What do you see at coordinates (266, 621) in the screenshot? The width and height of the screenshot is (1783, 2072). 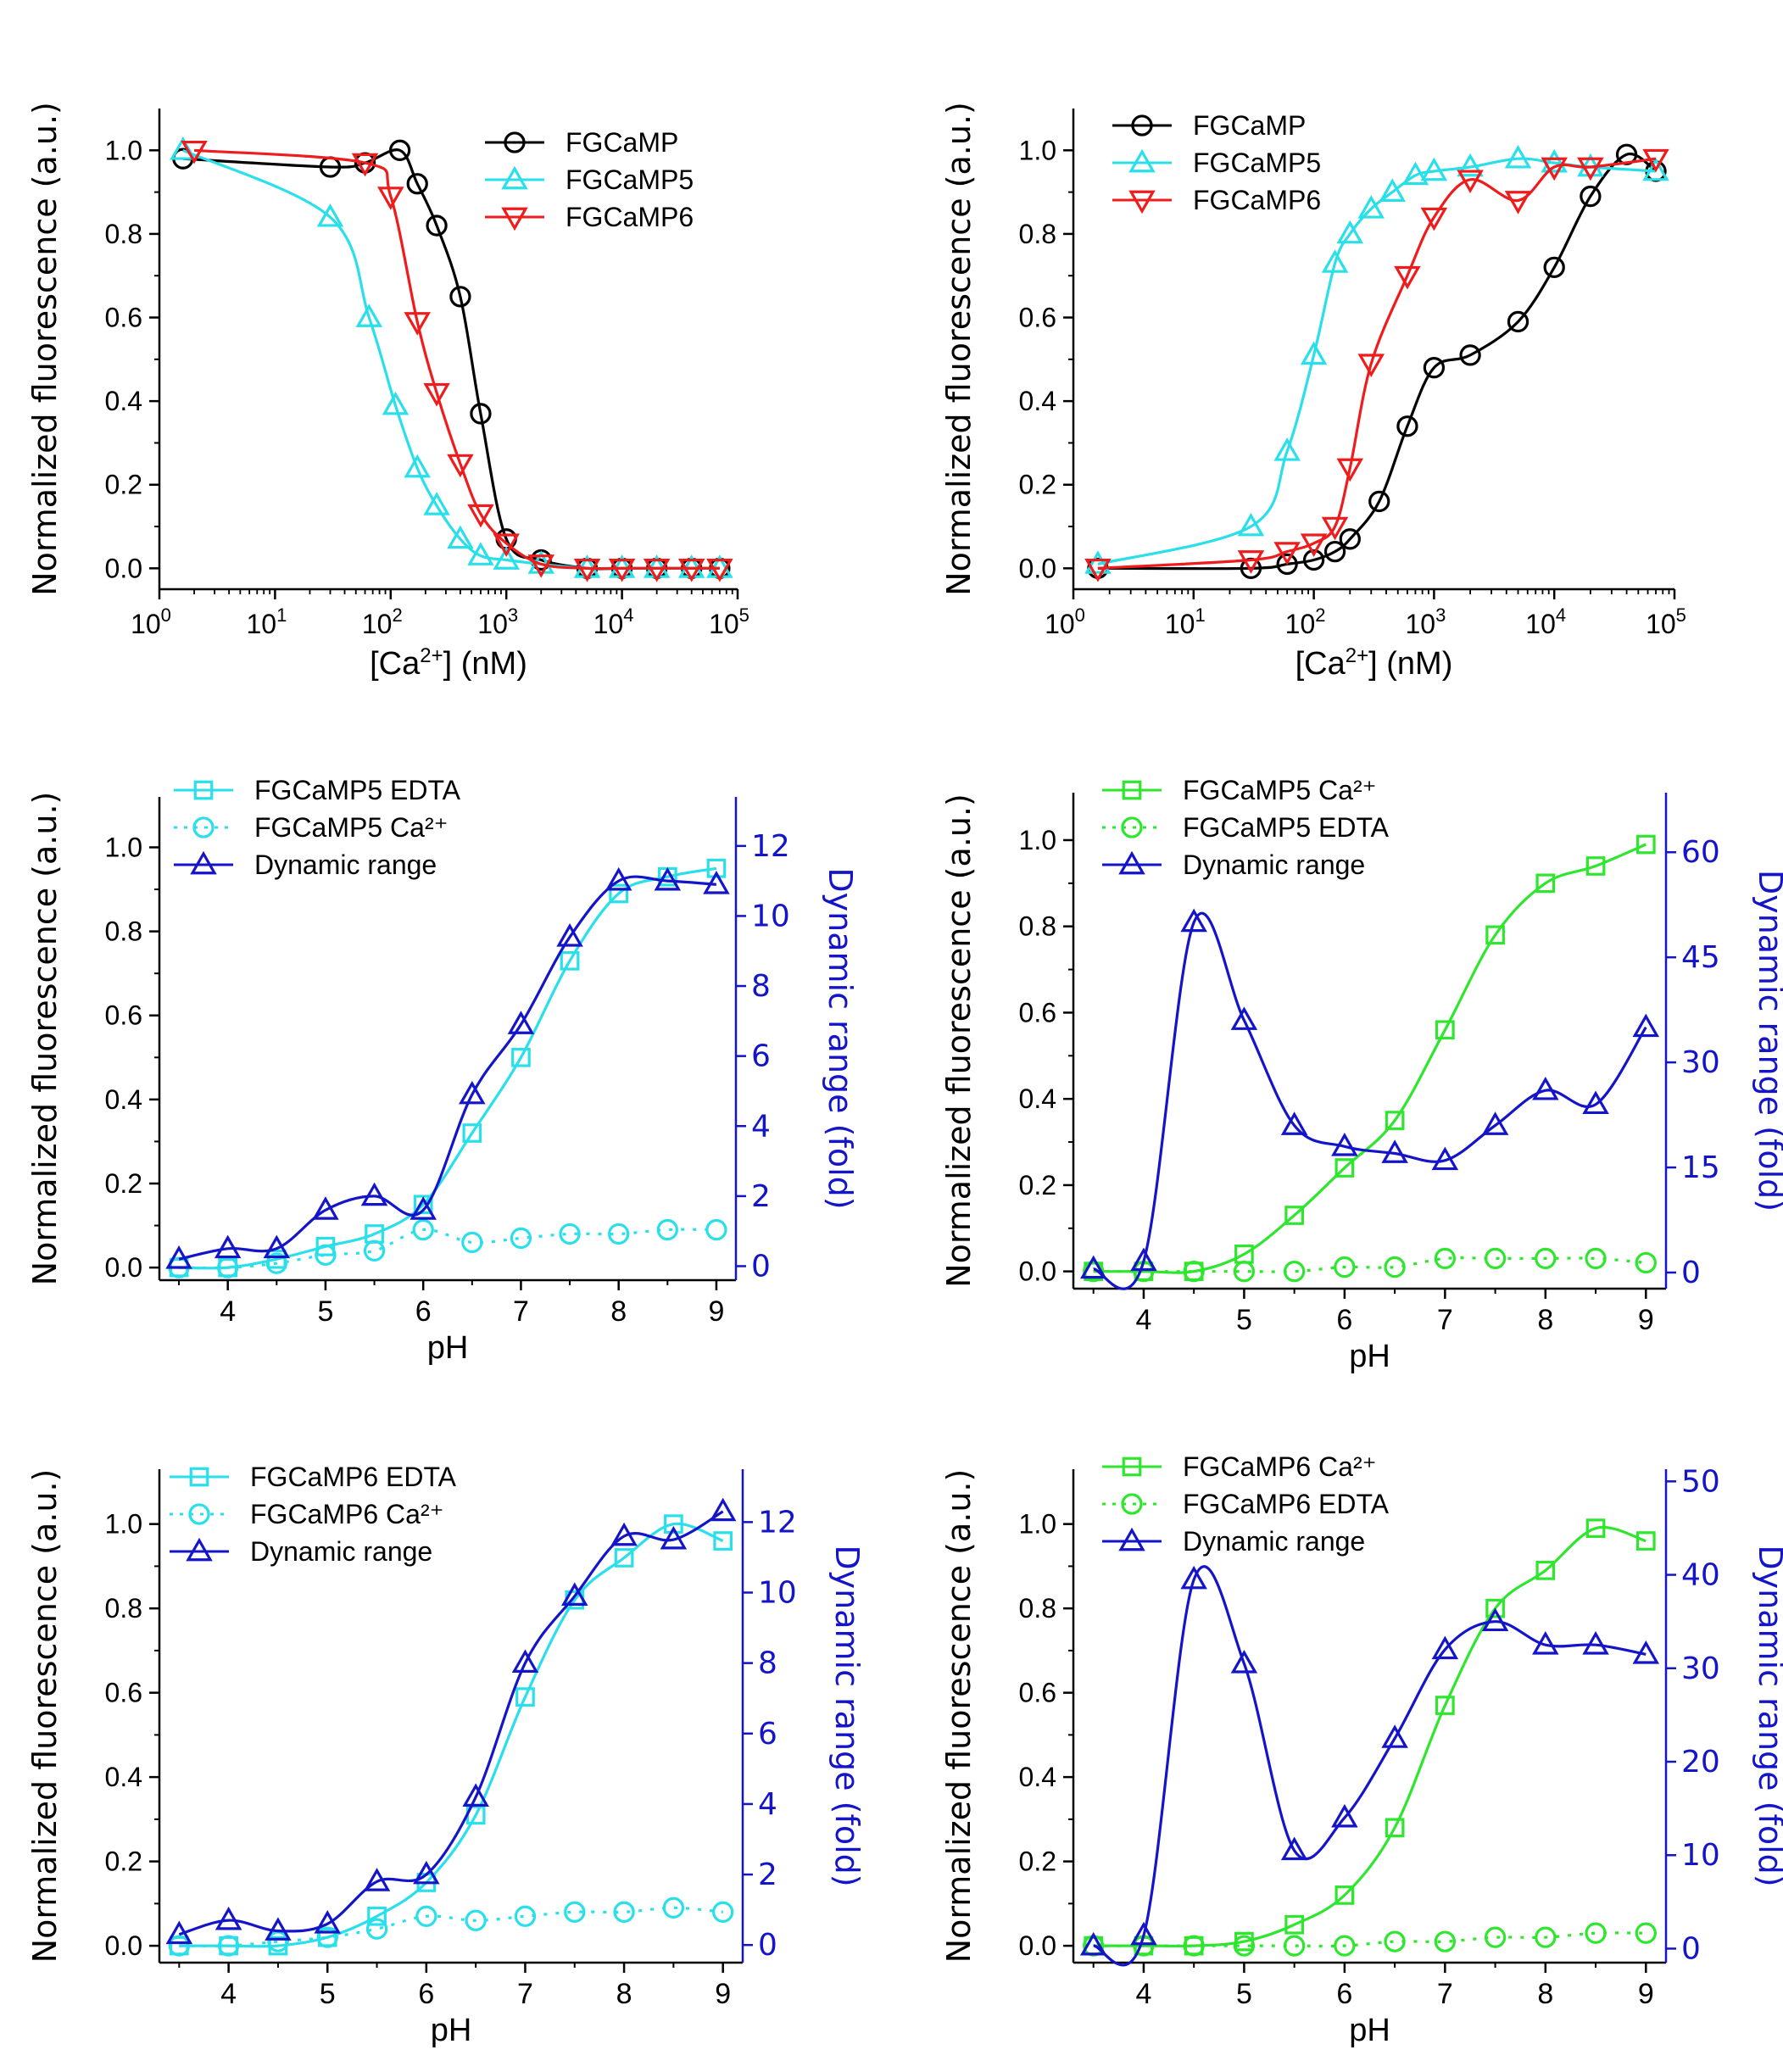 I see `x-tick-label: 10¹` at bounding box center [266, 621].